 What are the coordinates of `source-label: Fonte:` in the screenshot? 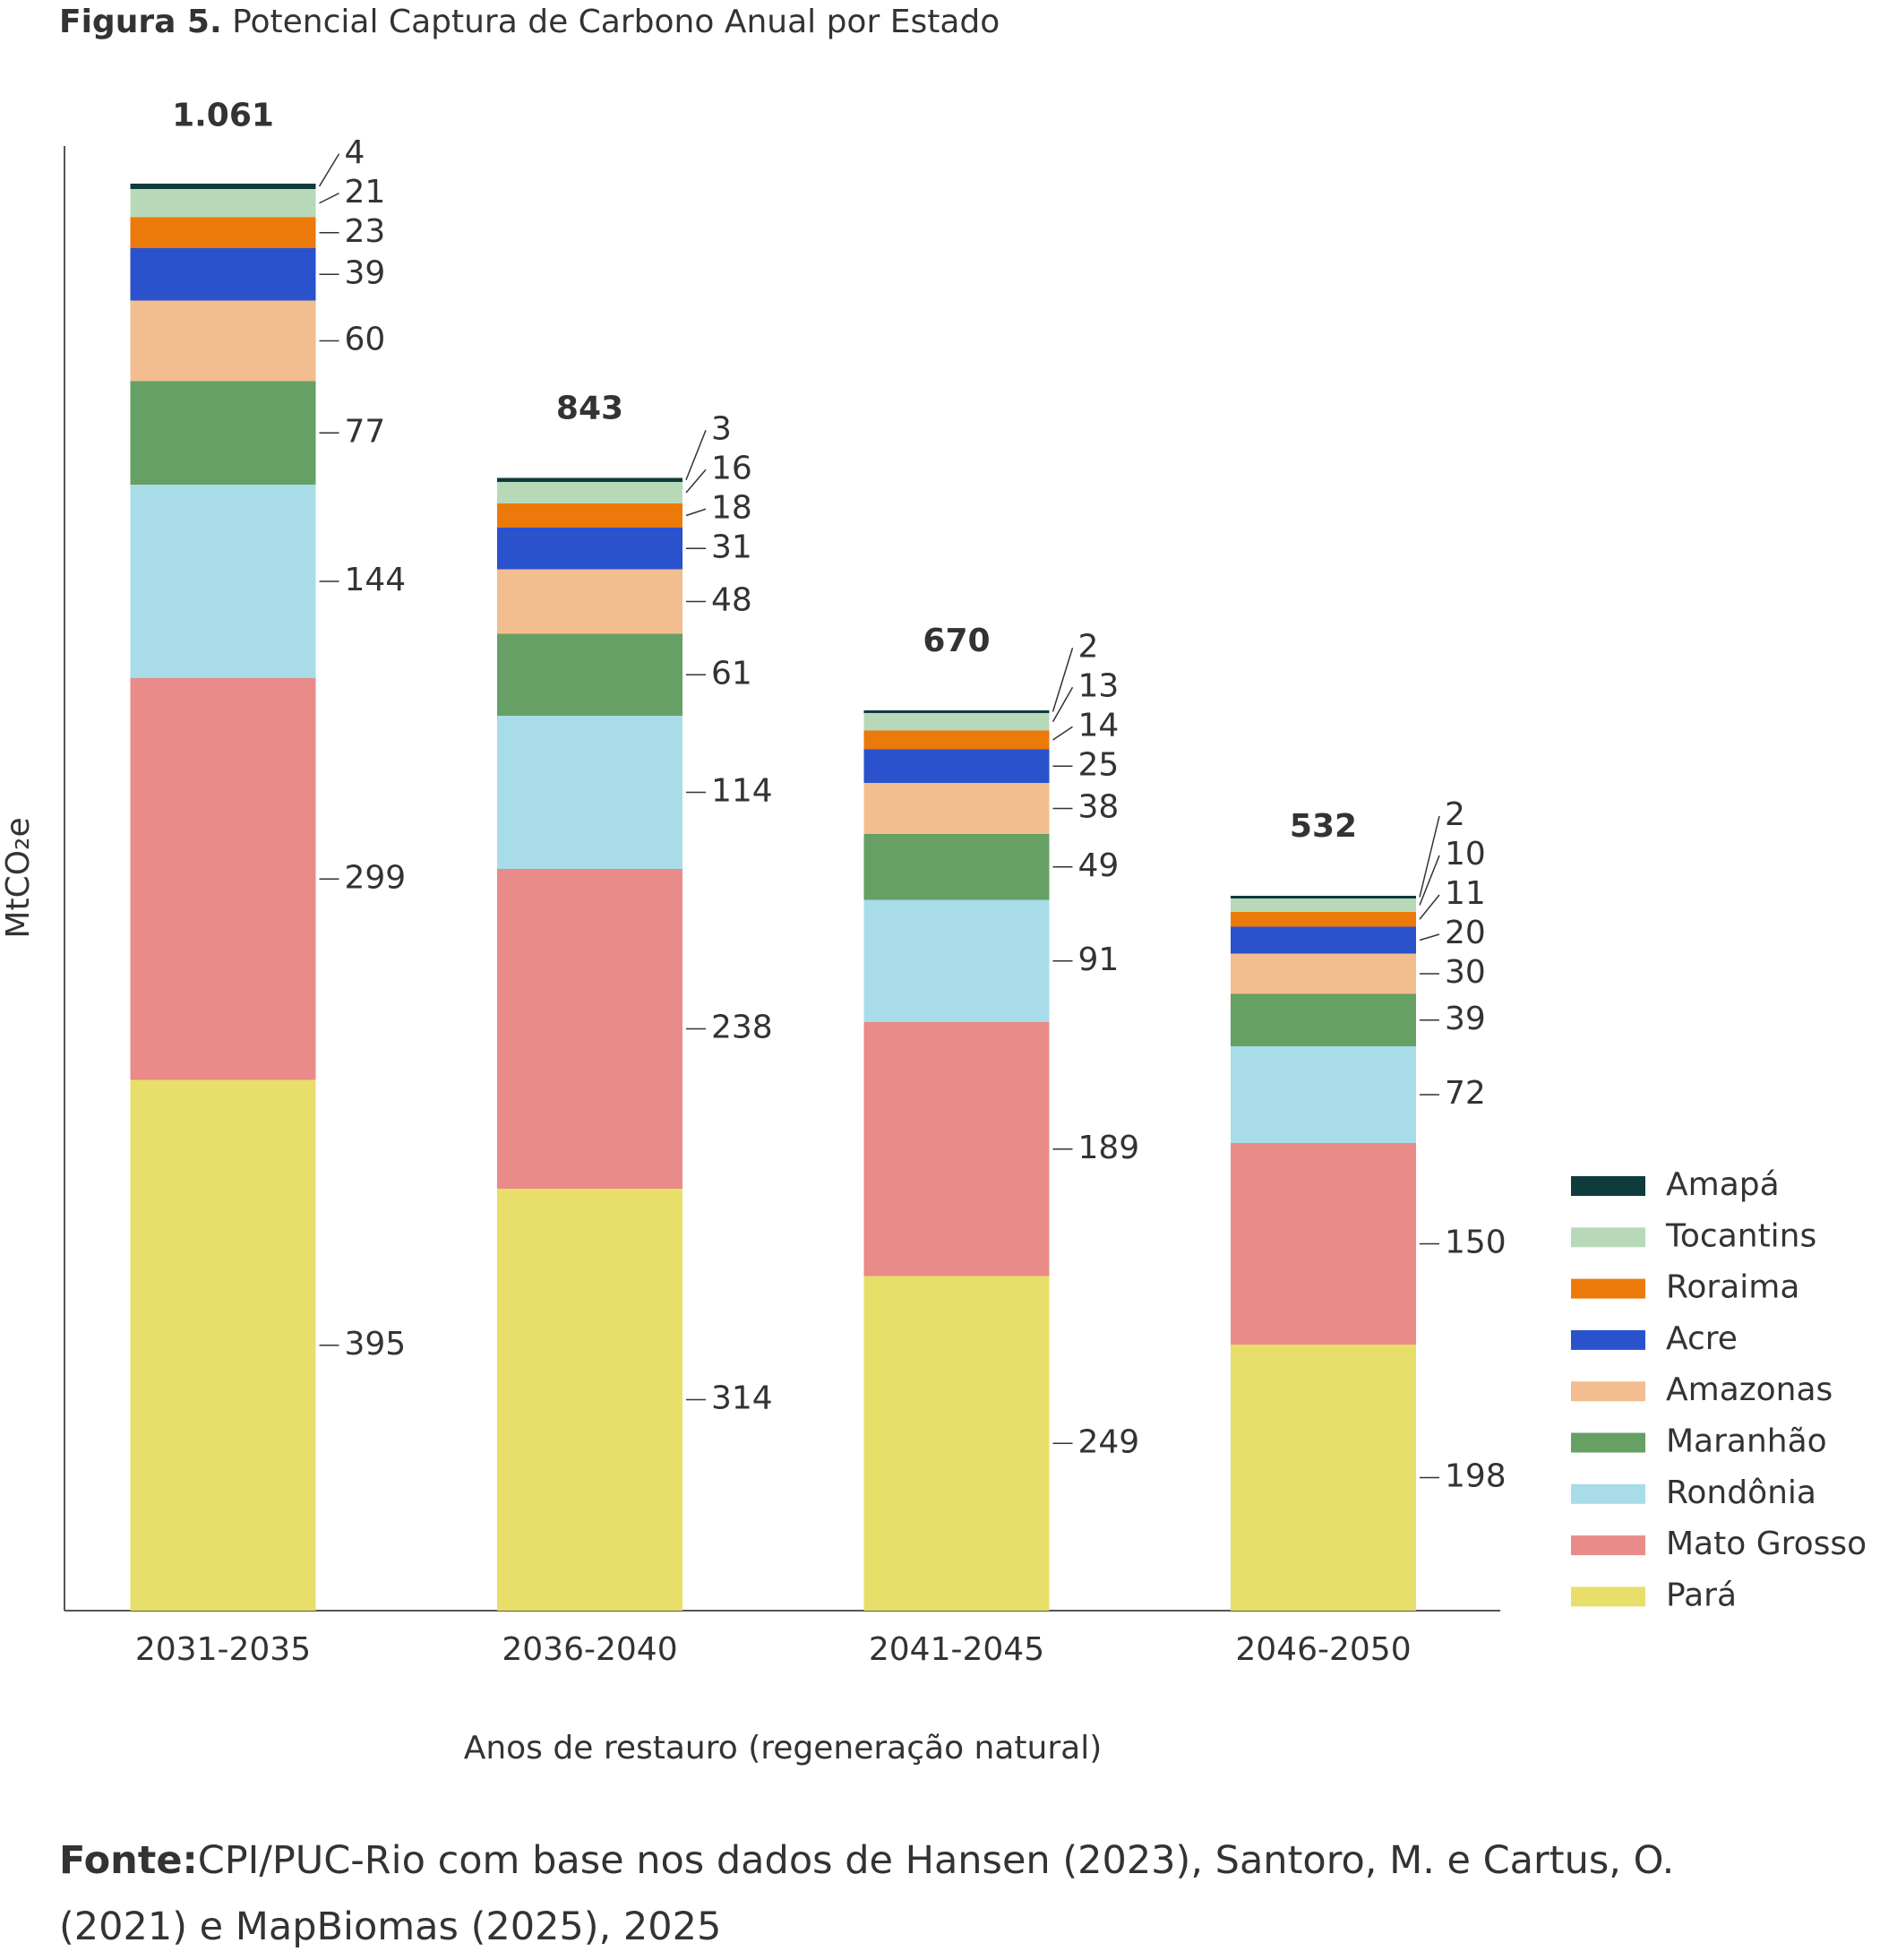 It's located at (128, 1860).